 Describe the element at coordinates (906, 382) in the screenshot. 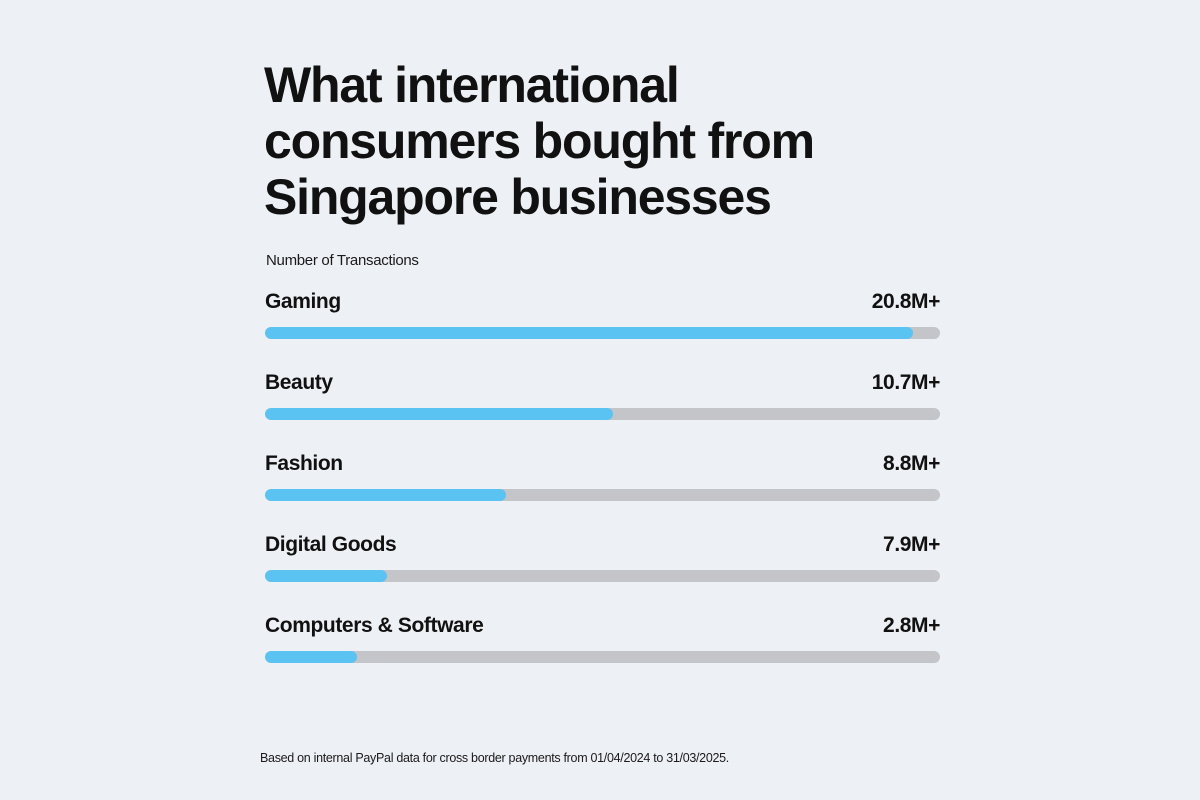

I see `bar-value-label: 10.7M+` at that location.